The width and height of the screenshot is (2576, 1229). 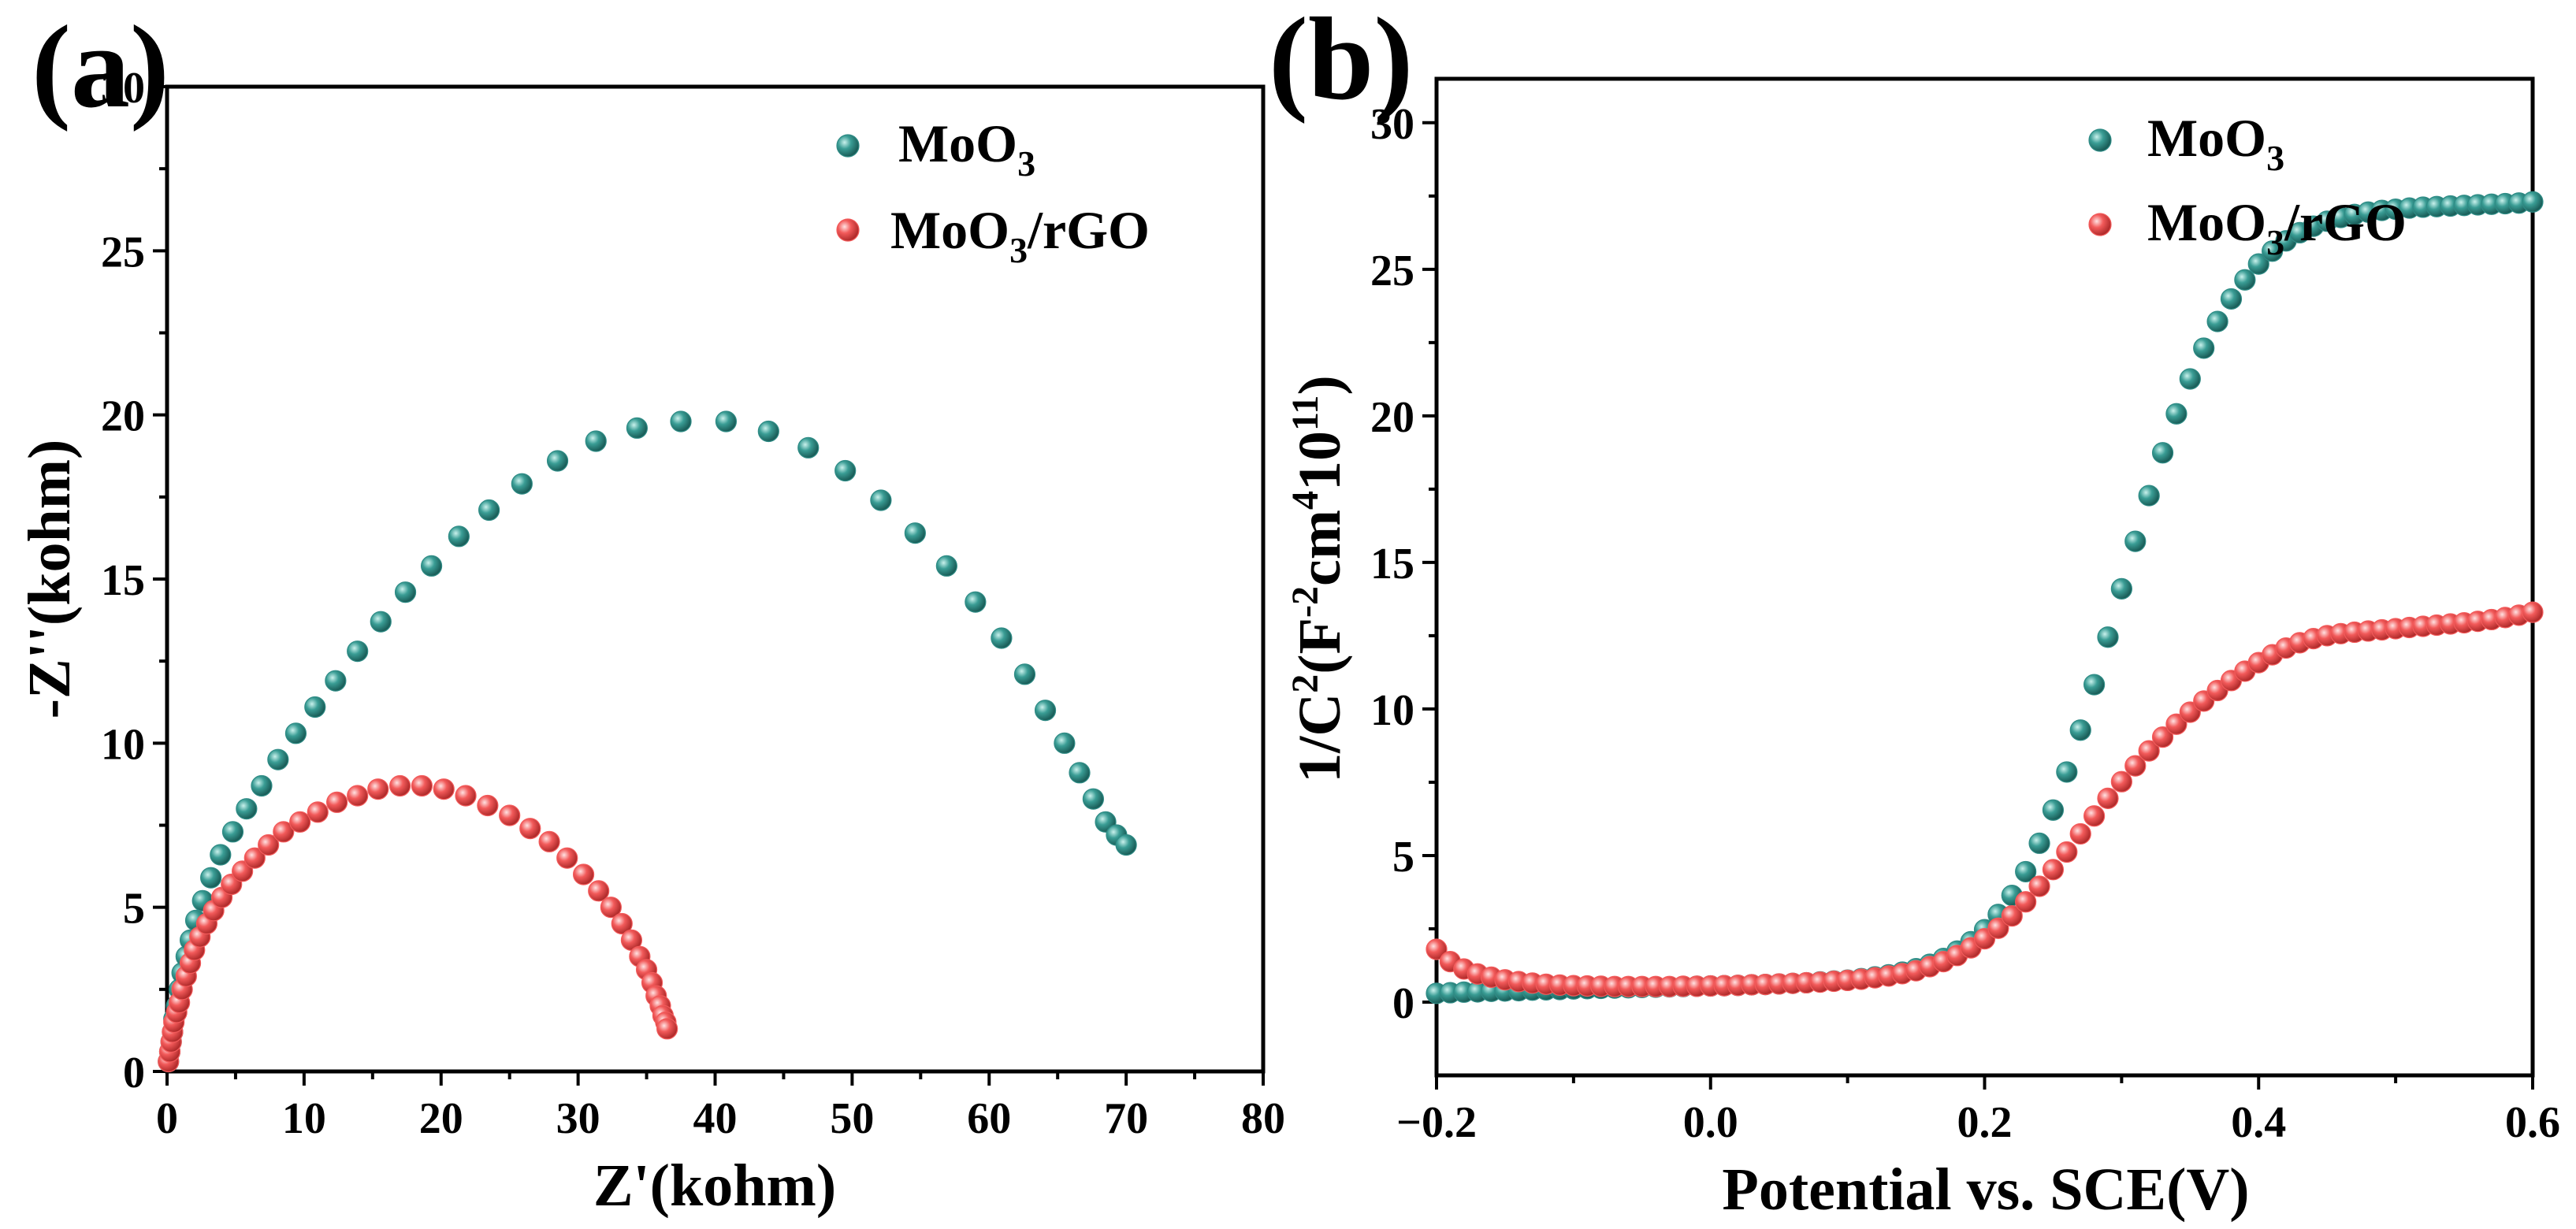 What do you see at coordinates (2258, 1122) in the screenshot?
I see `x-tick-label: 0.4` at bounding box center [2258, 1122].